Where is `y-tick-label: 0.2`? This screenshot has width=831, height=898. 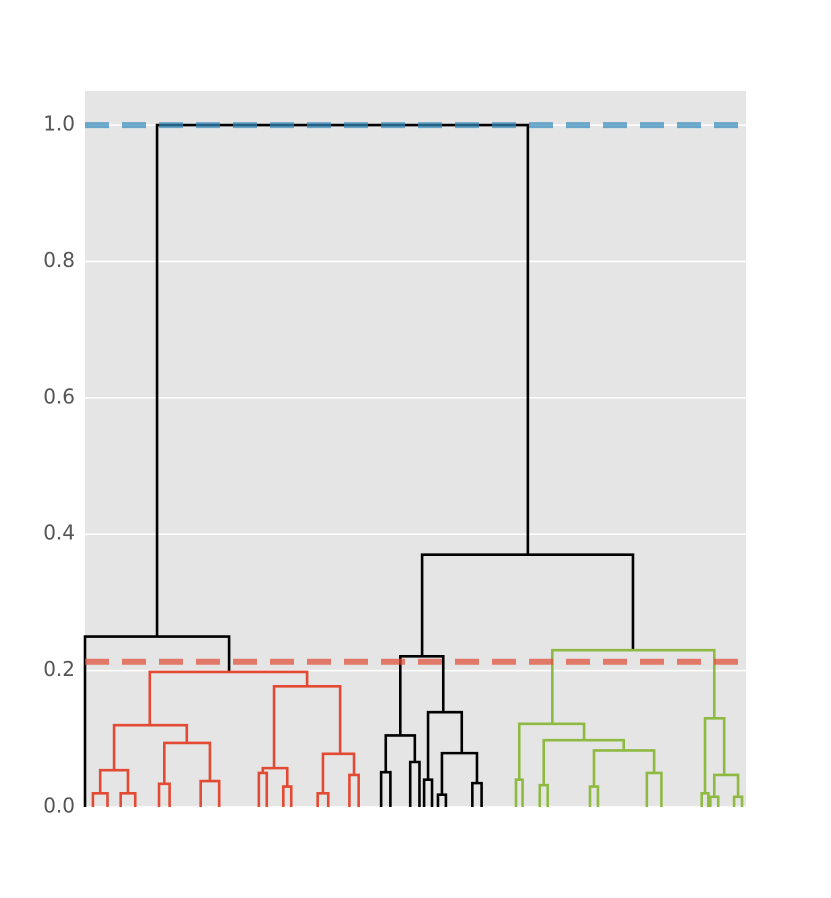 y-tick-label: 0.2 is located at coordinates (59, 669).